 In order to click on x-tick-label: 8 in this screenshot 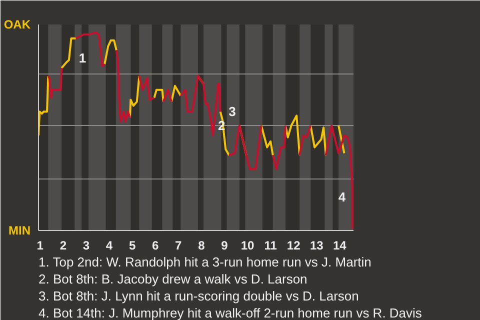, I will do `click(202, 245)`.